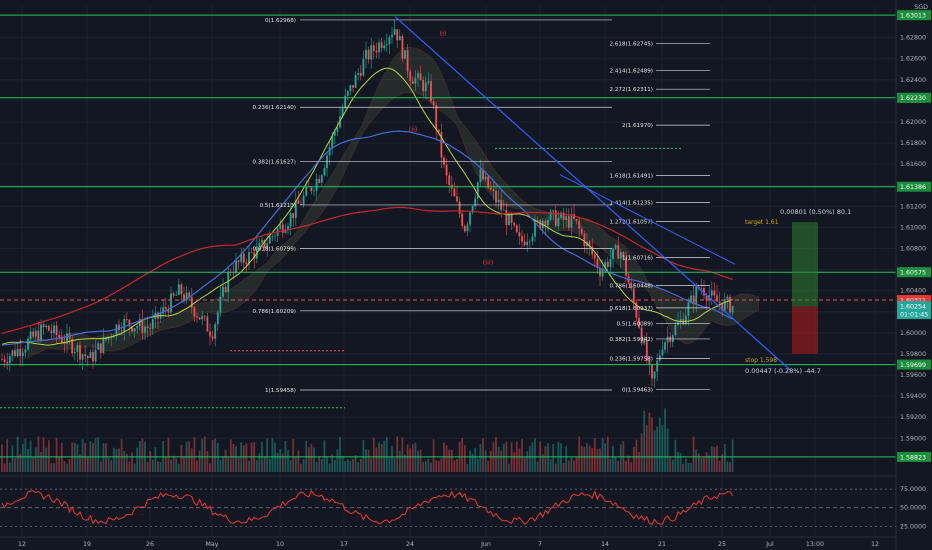 Image resolution: width=932 pixels, height=550 pixels. I want to click on fib-retracement-label: 0.382(1.61627), so click(274, 162).